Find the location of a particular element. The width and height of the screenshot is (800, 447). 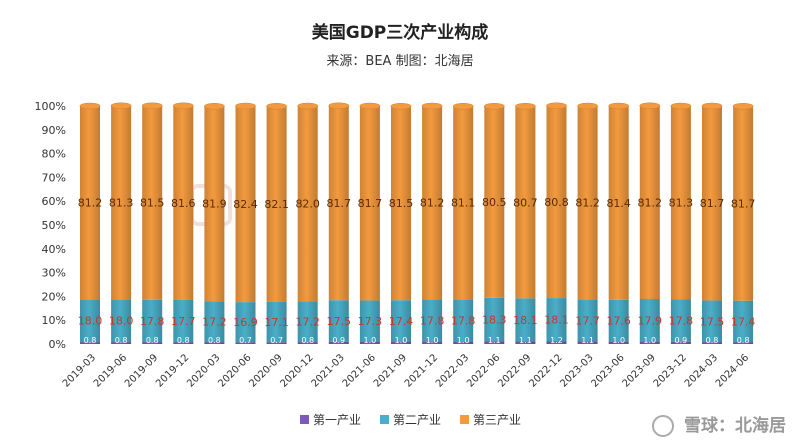

y-tick-label: 20% is located at coordinates (54, 296).